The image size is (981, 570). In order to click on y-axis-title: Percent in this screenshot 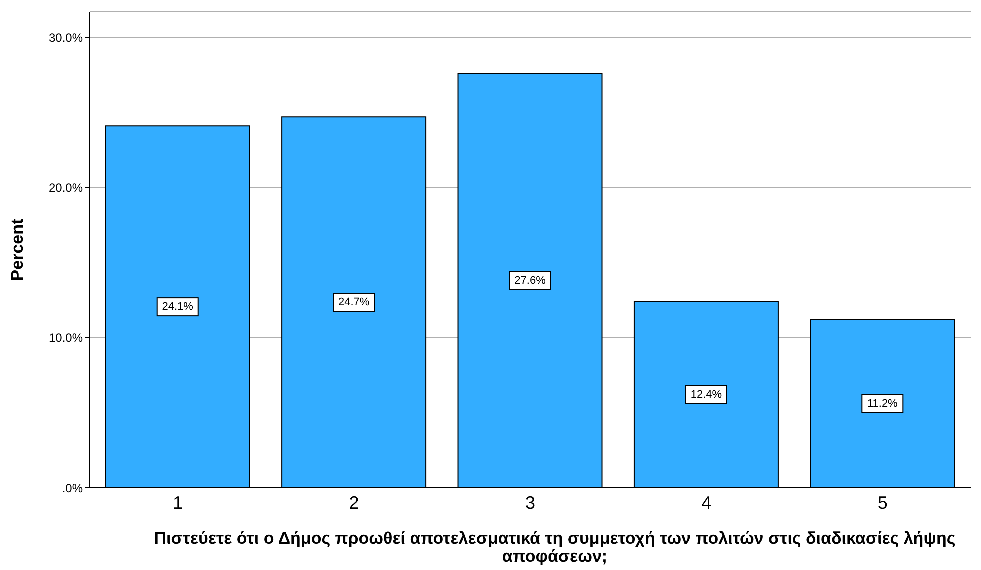, I will do `click(18, 250)`.